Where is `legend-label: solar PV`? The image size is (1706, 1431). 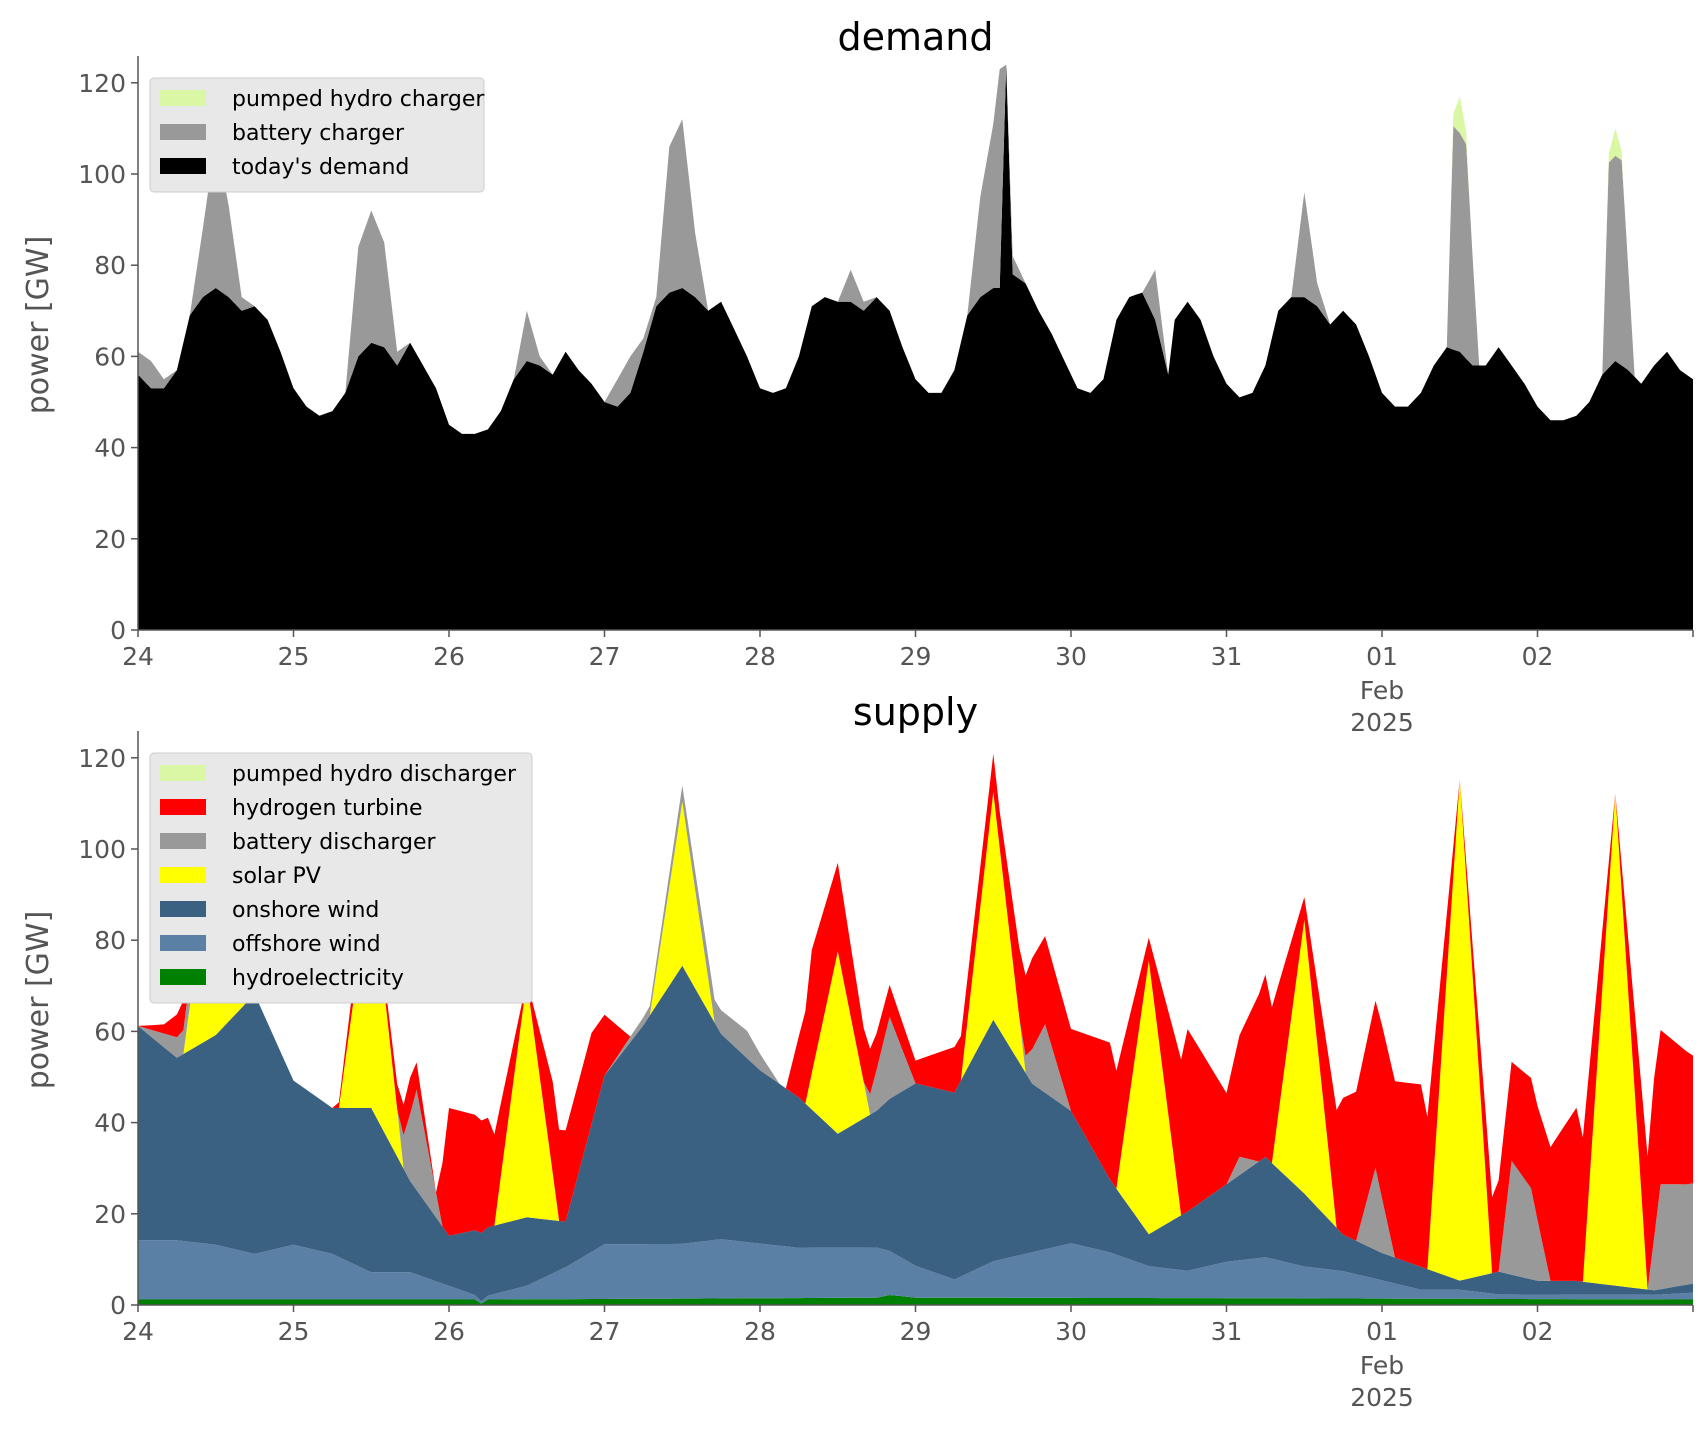 legend-label: solar PV is located at coordinates (276, 876).